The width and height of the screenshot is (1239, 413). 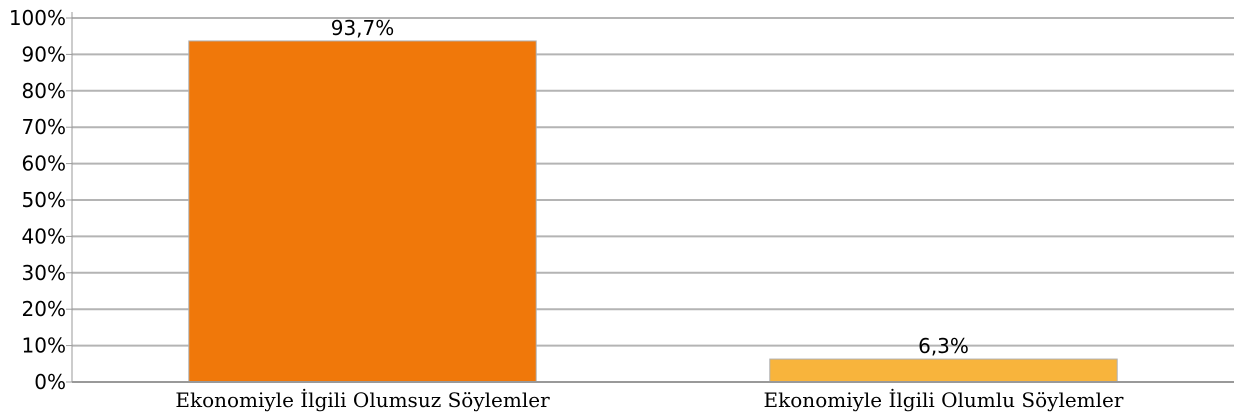 What do you see at coordinates (44, 236) in the screenshot?
I see `y-tick-label: 40%` at bounding box center [44, 236].